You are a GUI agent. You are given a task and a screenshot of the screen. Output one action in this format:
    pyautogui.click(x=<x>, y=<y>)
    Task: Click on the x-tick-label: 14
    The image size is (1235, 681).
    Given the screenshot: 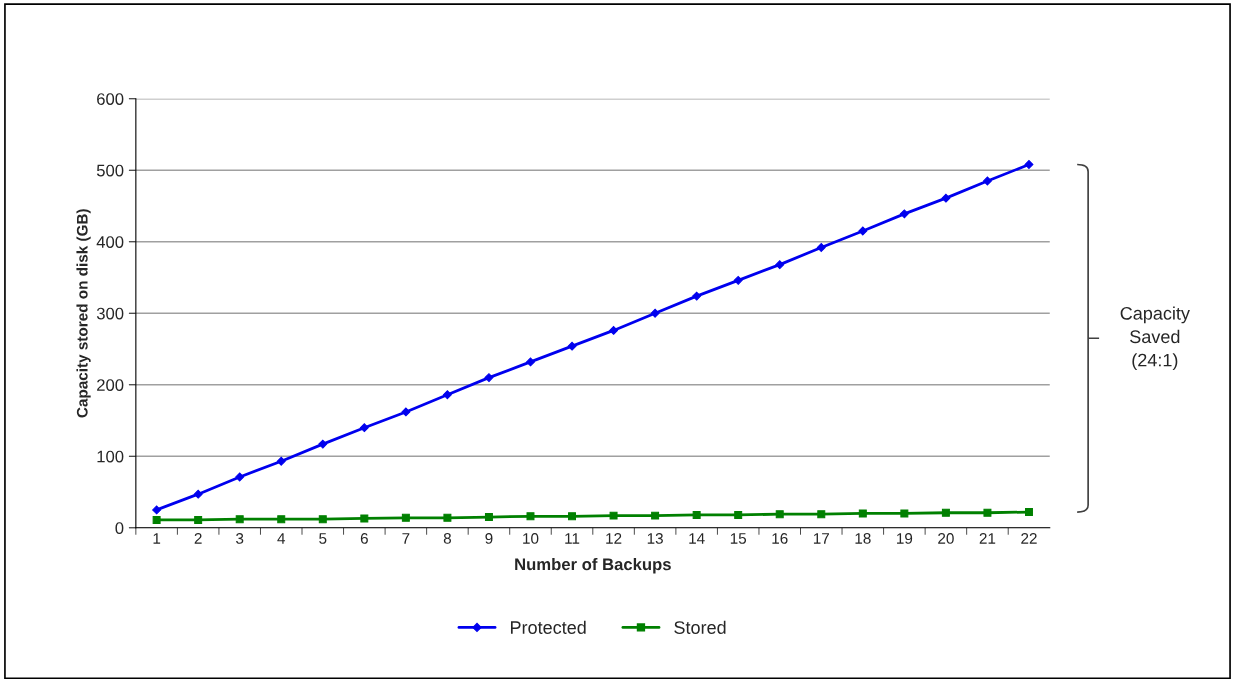 What is the action you would take?
    pyautogui.click(x=697, y=538)
    